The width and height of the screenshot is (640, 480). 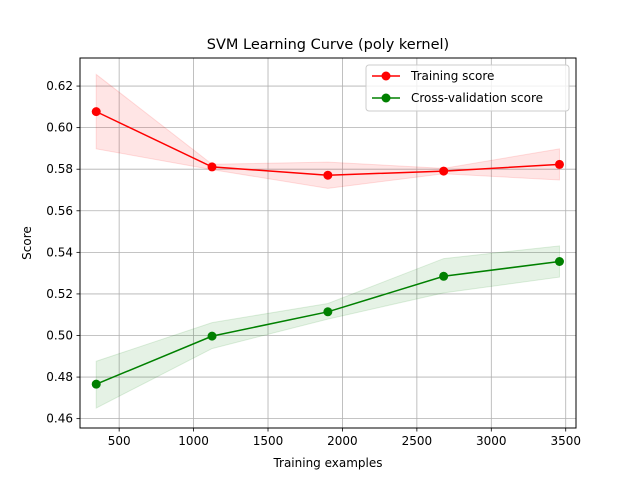 What do you see at coordinates (59, 128) in the screenshot?
I see `y-tick-label: 0.60` at bounding box center [59, 128].